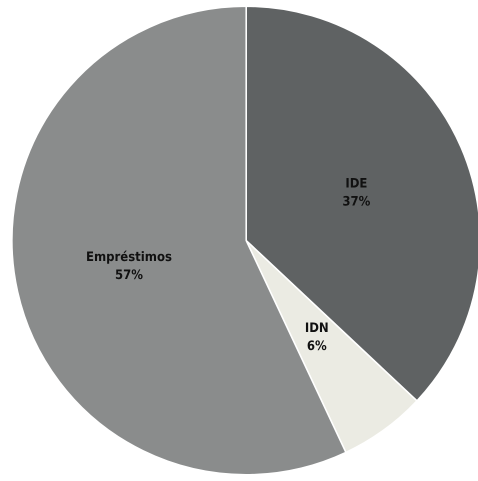 The height and width of the screenshot is (481, 478). Describe the element at coordinates (316, 346) in the screenshot. I see `data-label: 6%` at that location.